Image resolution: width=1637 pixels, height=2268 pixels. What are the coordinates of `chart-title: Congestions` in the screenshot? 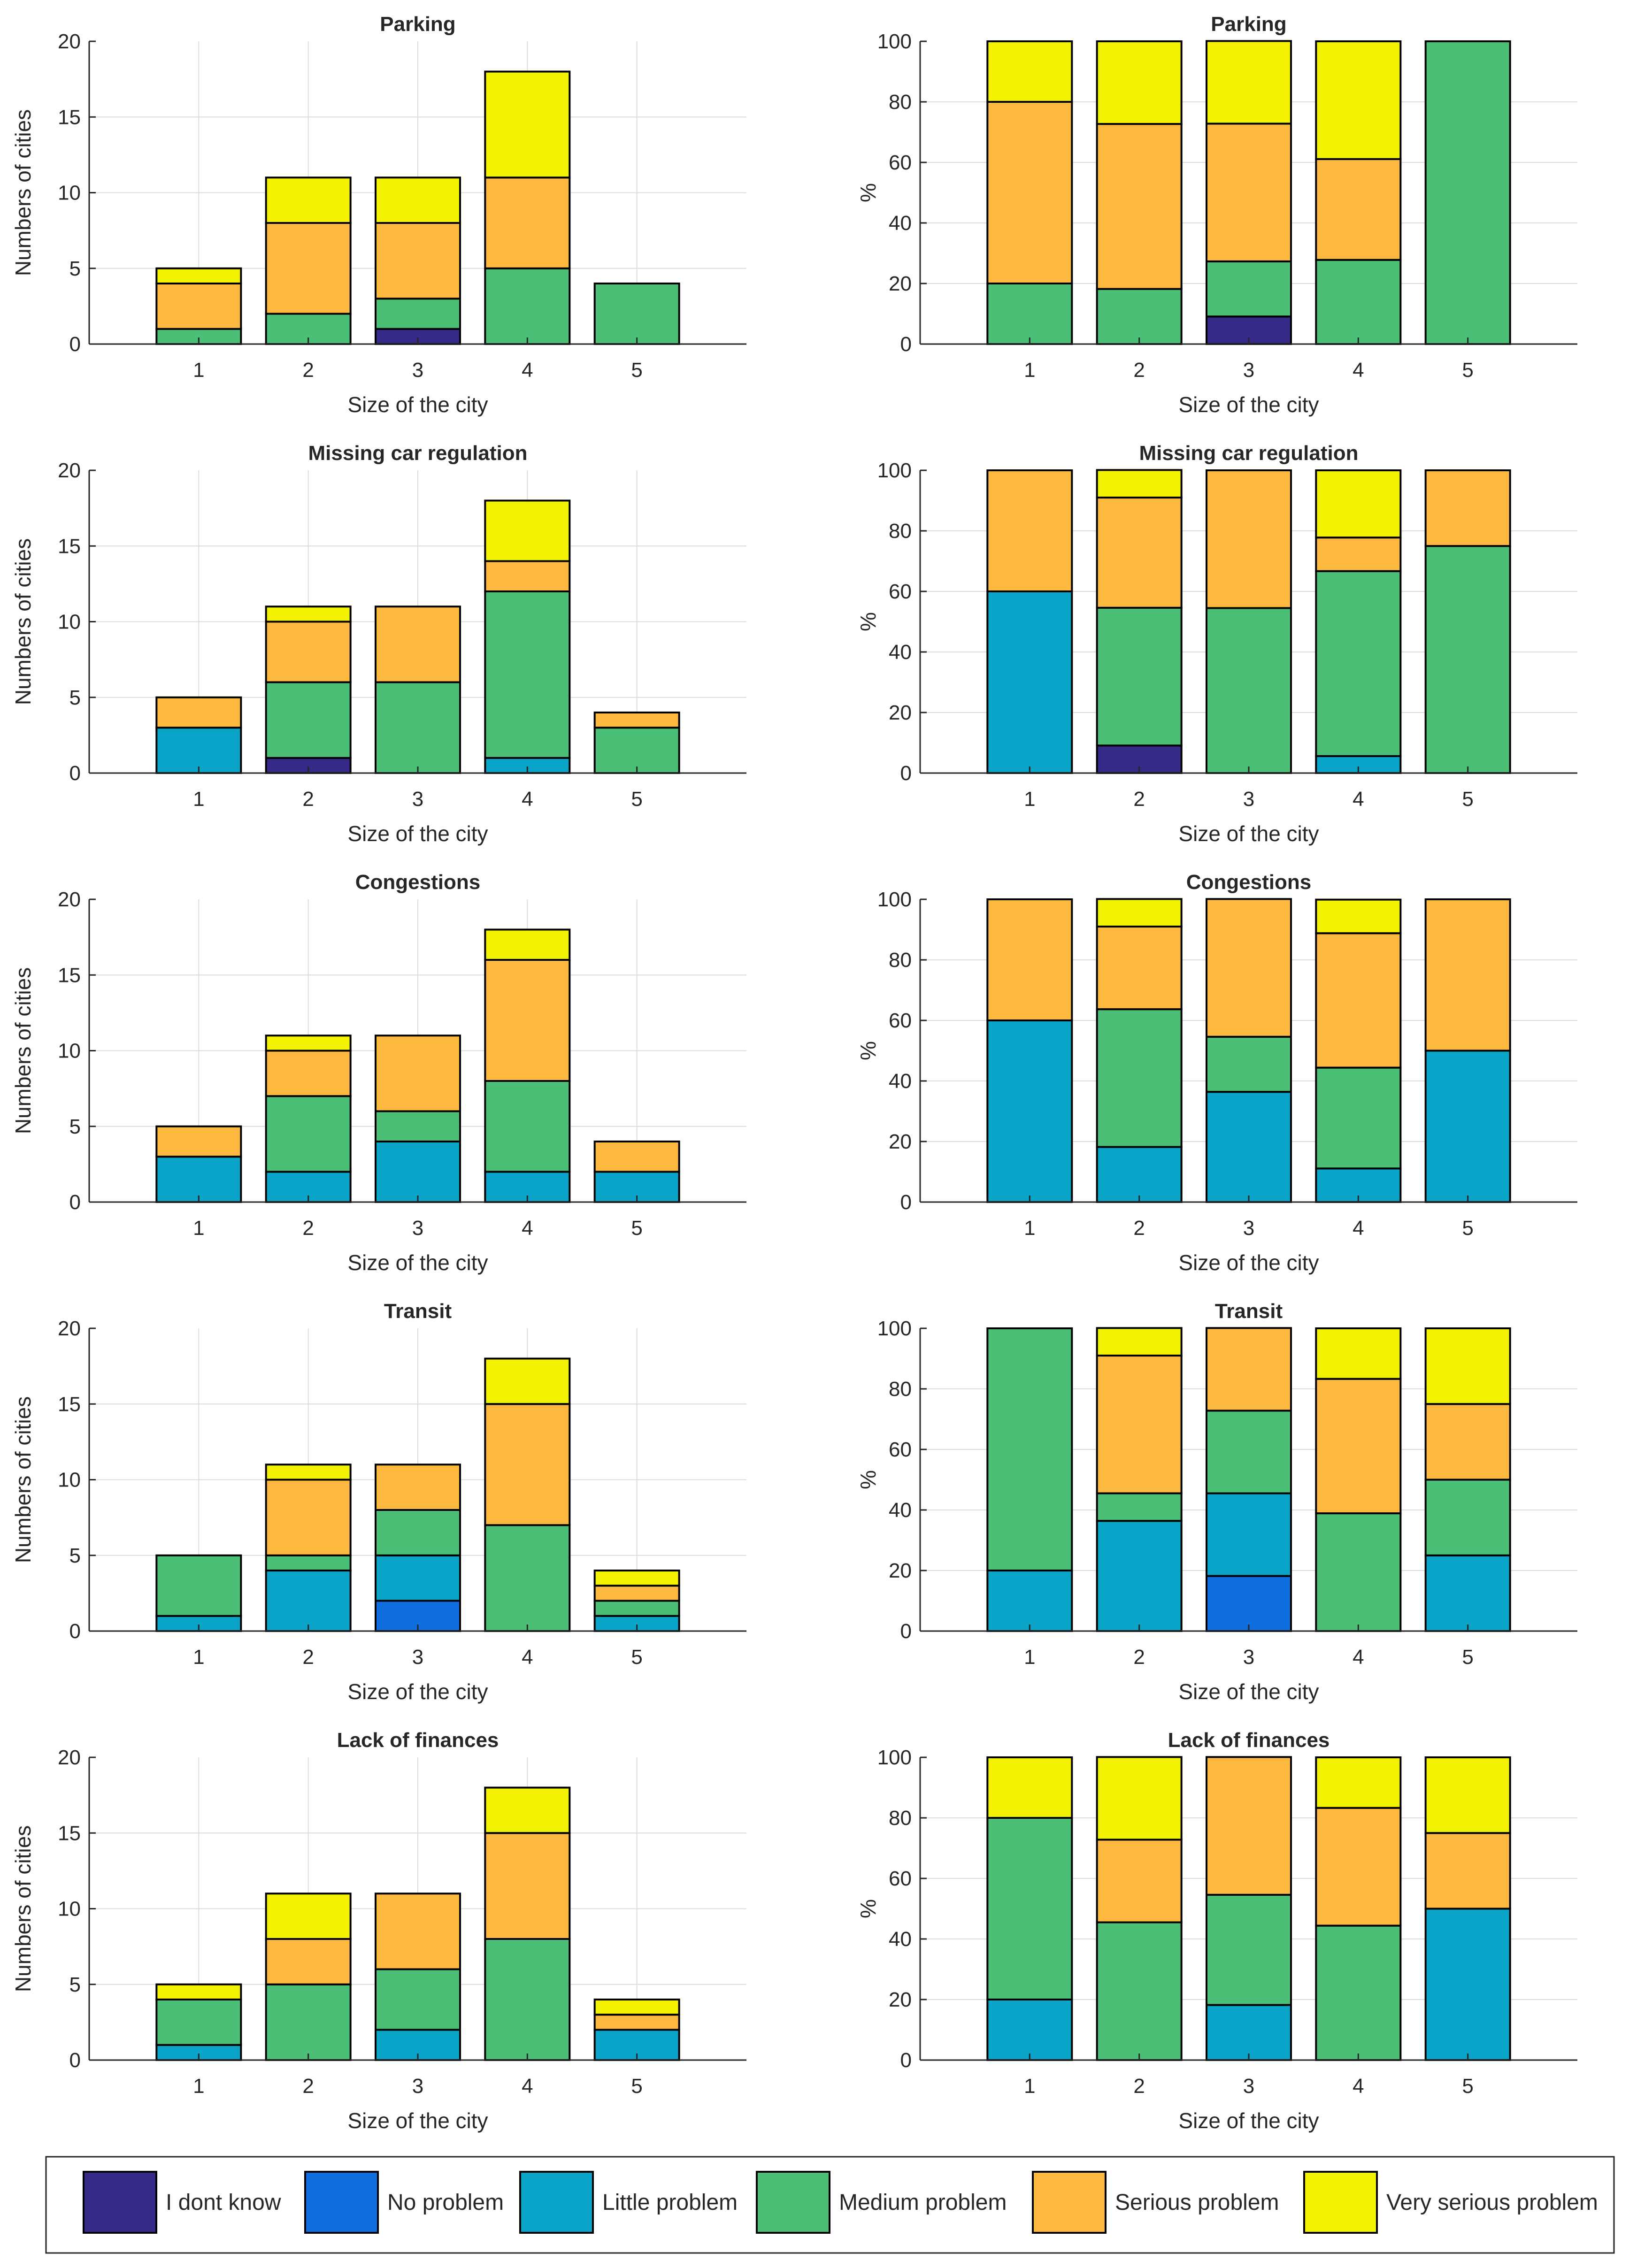 It's located at (1249, 882).